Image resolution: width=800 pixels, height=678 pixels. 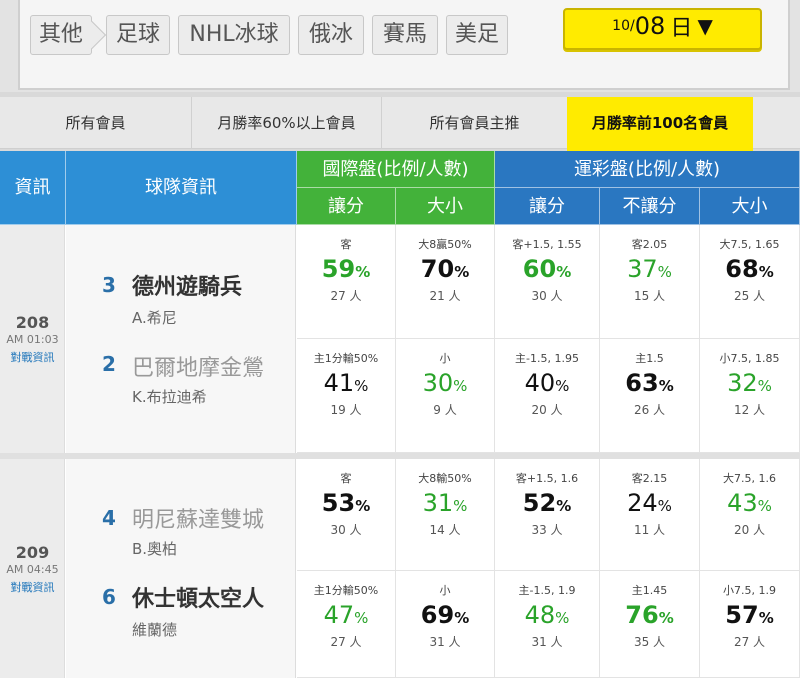 What do you see at coordinates (649, 383) in the screenshot?
I see `pick-percentage: 63%` at bounding box center [649, 383].